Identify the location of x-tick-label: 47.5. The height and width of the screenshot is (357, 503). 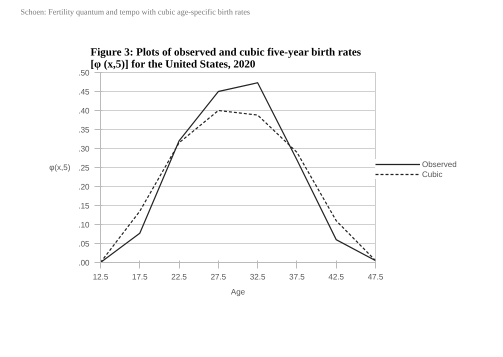
(376, 277).